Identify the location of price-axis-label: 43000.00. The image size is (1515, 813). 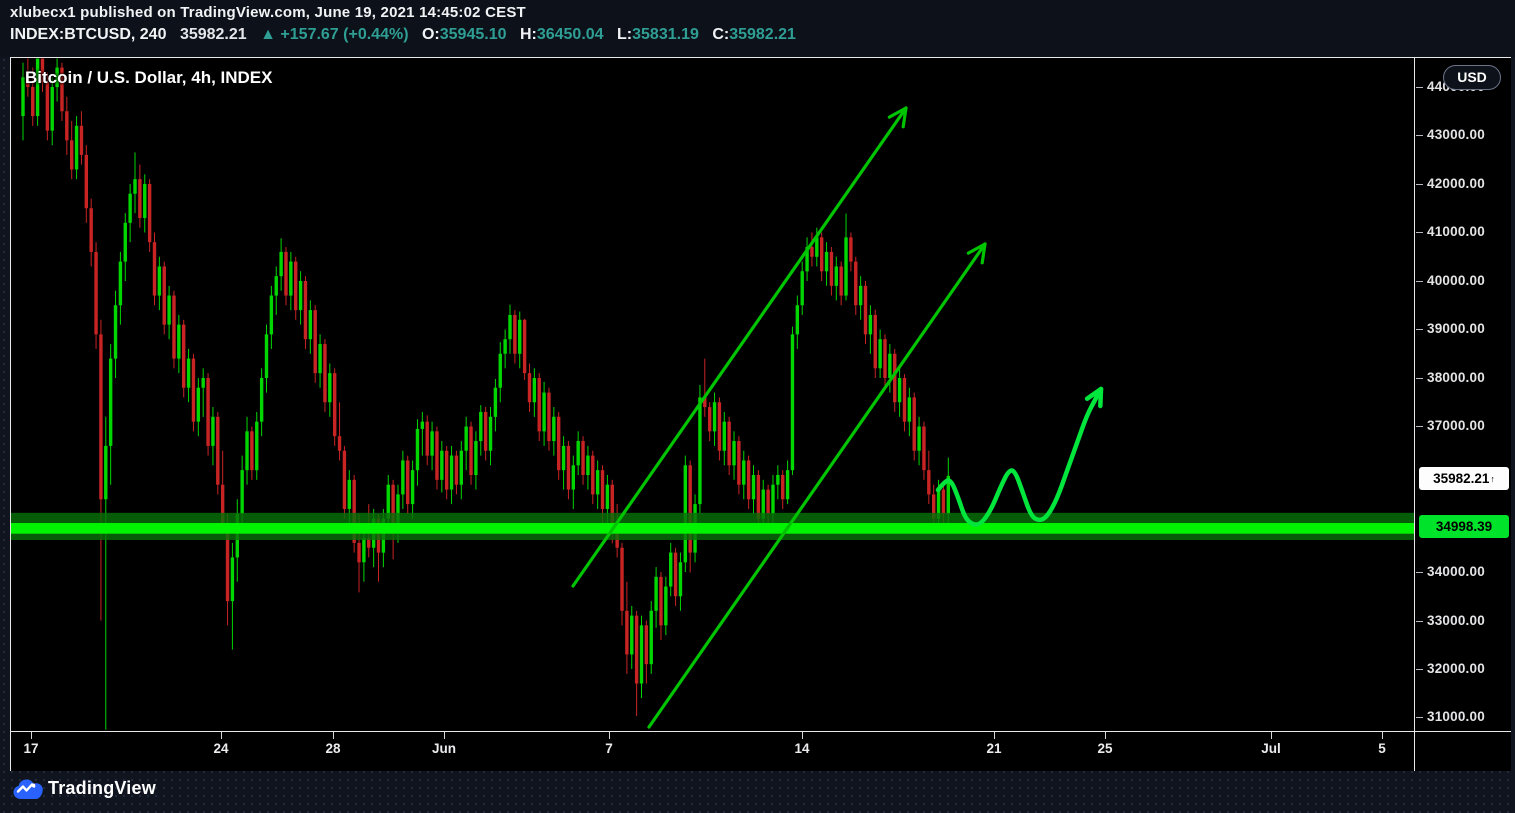
(1456, 134).